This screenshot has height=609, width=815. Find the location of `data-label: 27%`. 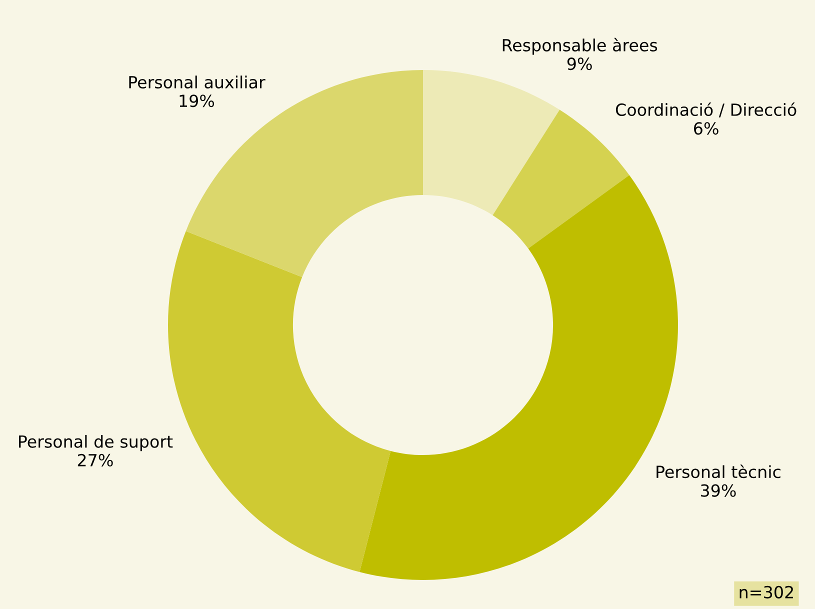

data-label: 27% is located at coordinates (95, 460).